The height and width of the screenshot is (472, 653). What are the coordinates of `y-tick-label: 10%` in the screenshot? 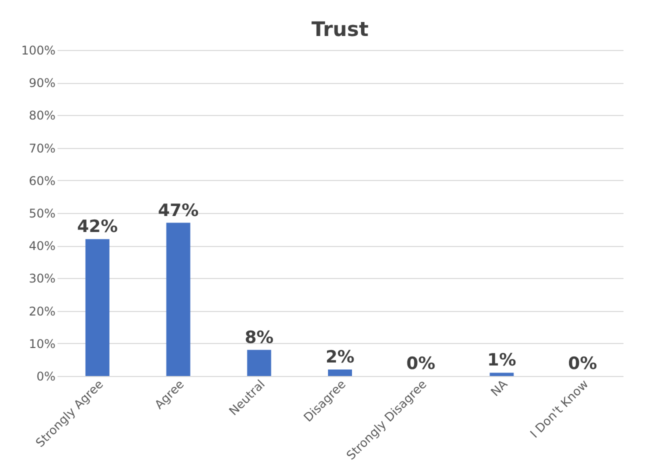 It's located at (42, 343).